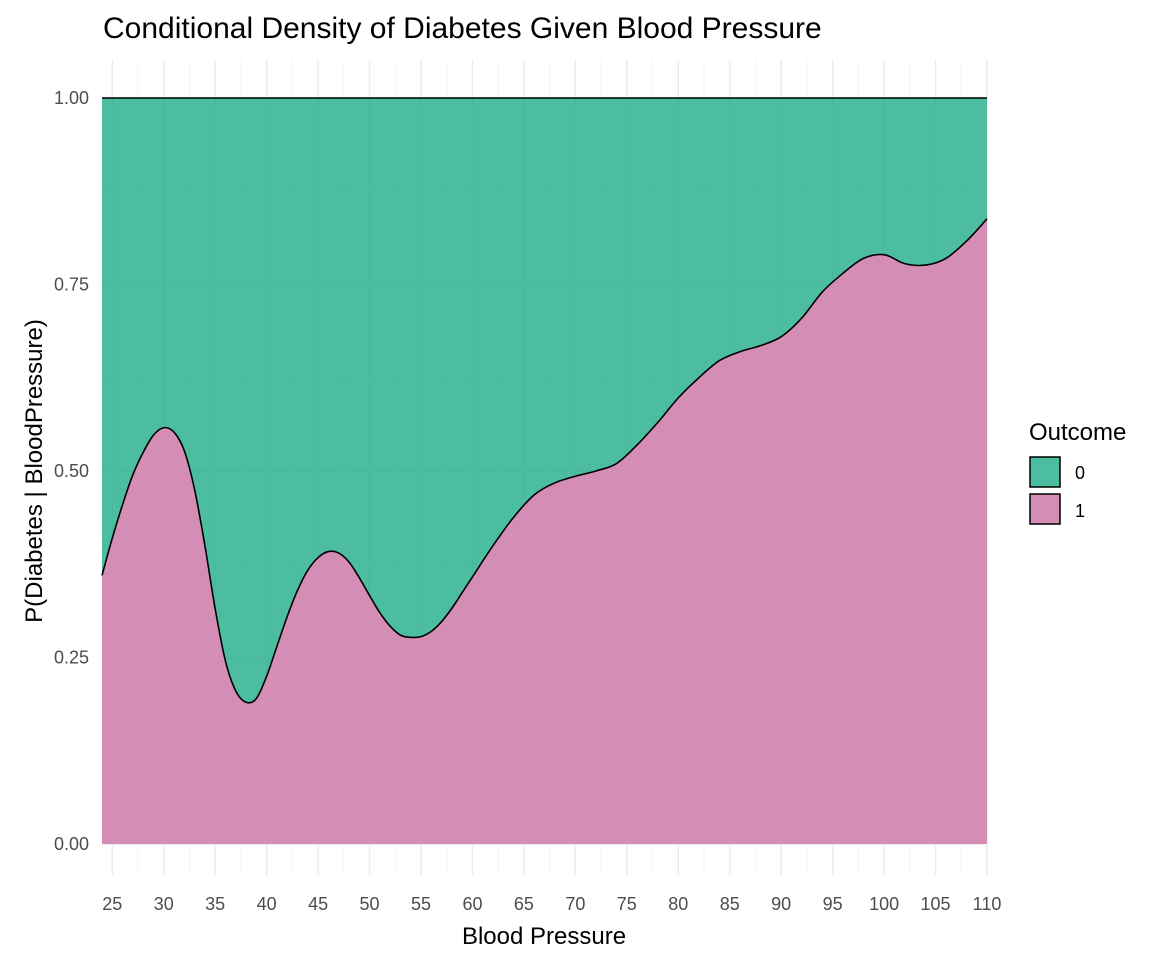 This screenshot has height=963, width=1170. Describe the element at coordinates (544, 936) in the screenshot. I see `x-axis-title: Blood Pressure` at that location.